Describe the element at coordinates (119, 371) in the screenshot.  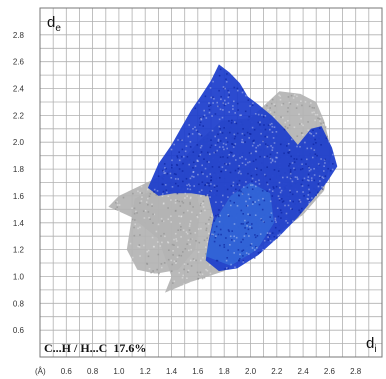
I see `x-tick-label: 1.0` at that location.